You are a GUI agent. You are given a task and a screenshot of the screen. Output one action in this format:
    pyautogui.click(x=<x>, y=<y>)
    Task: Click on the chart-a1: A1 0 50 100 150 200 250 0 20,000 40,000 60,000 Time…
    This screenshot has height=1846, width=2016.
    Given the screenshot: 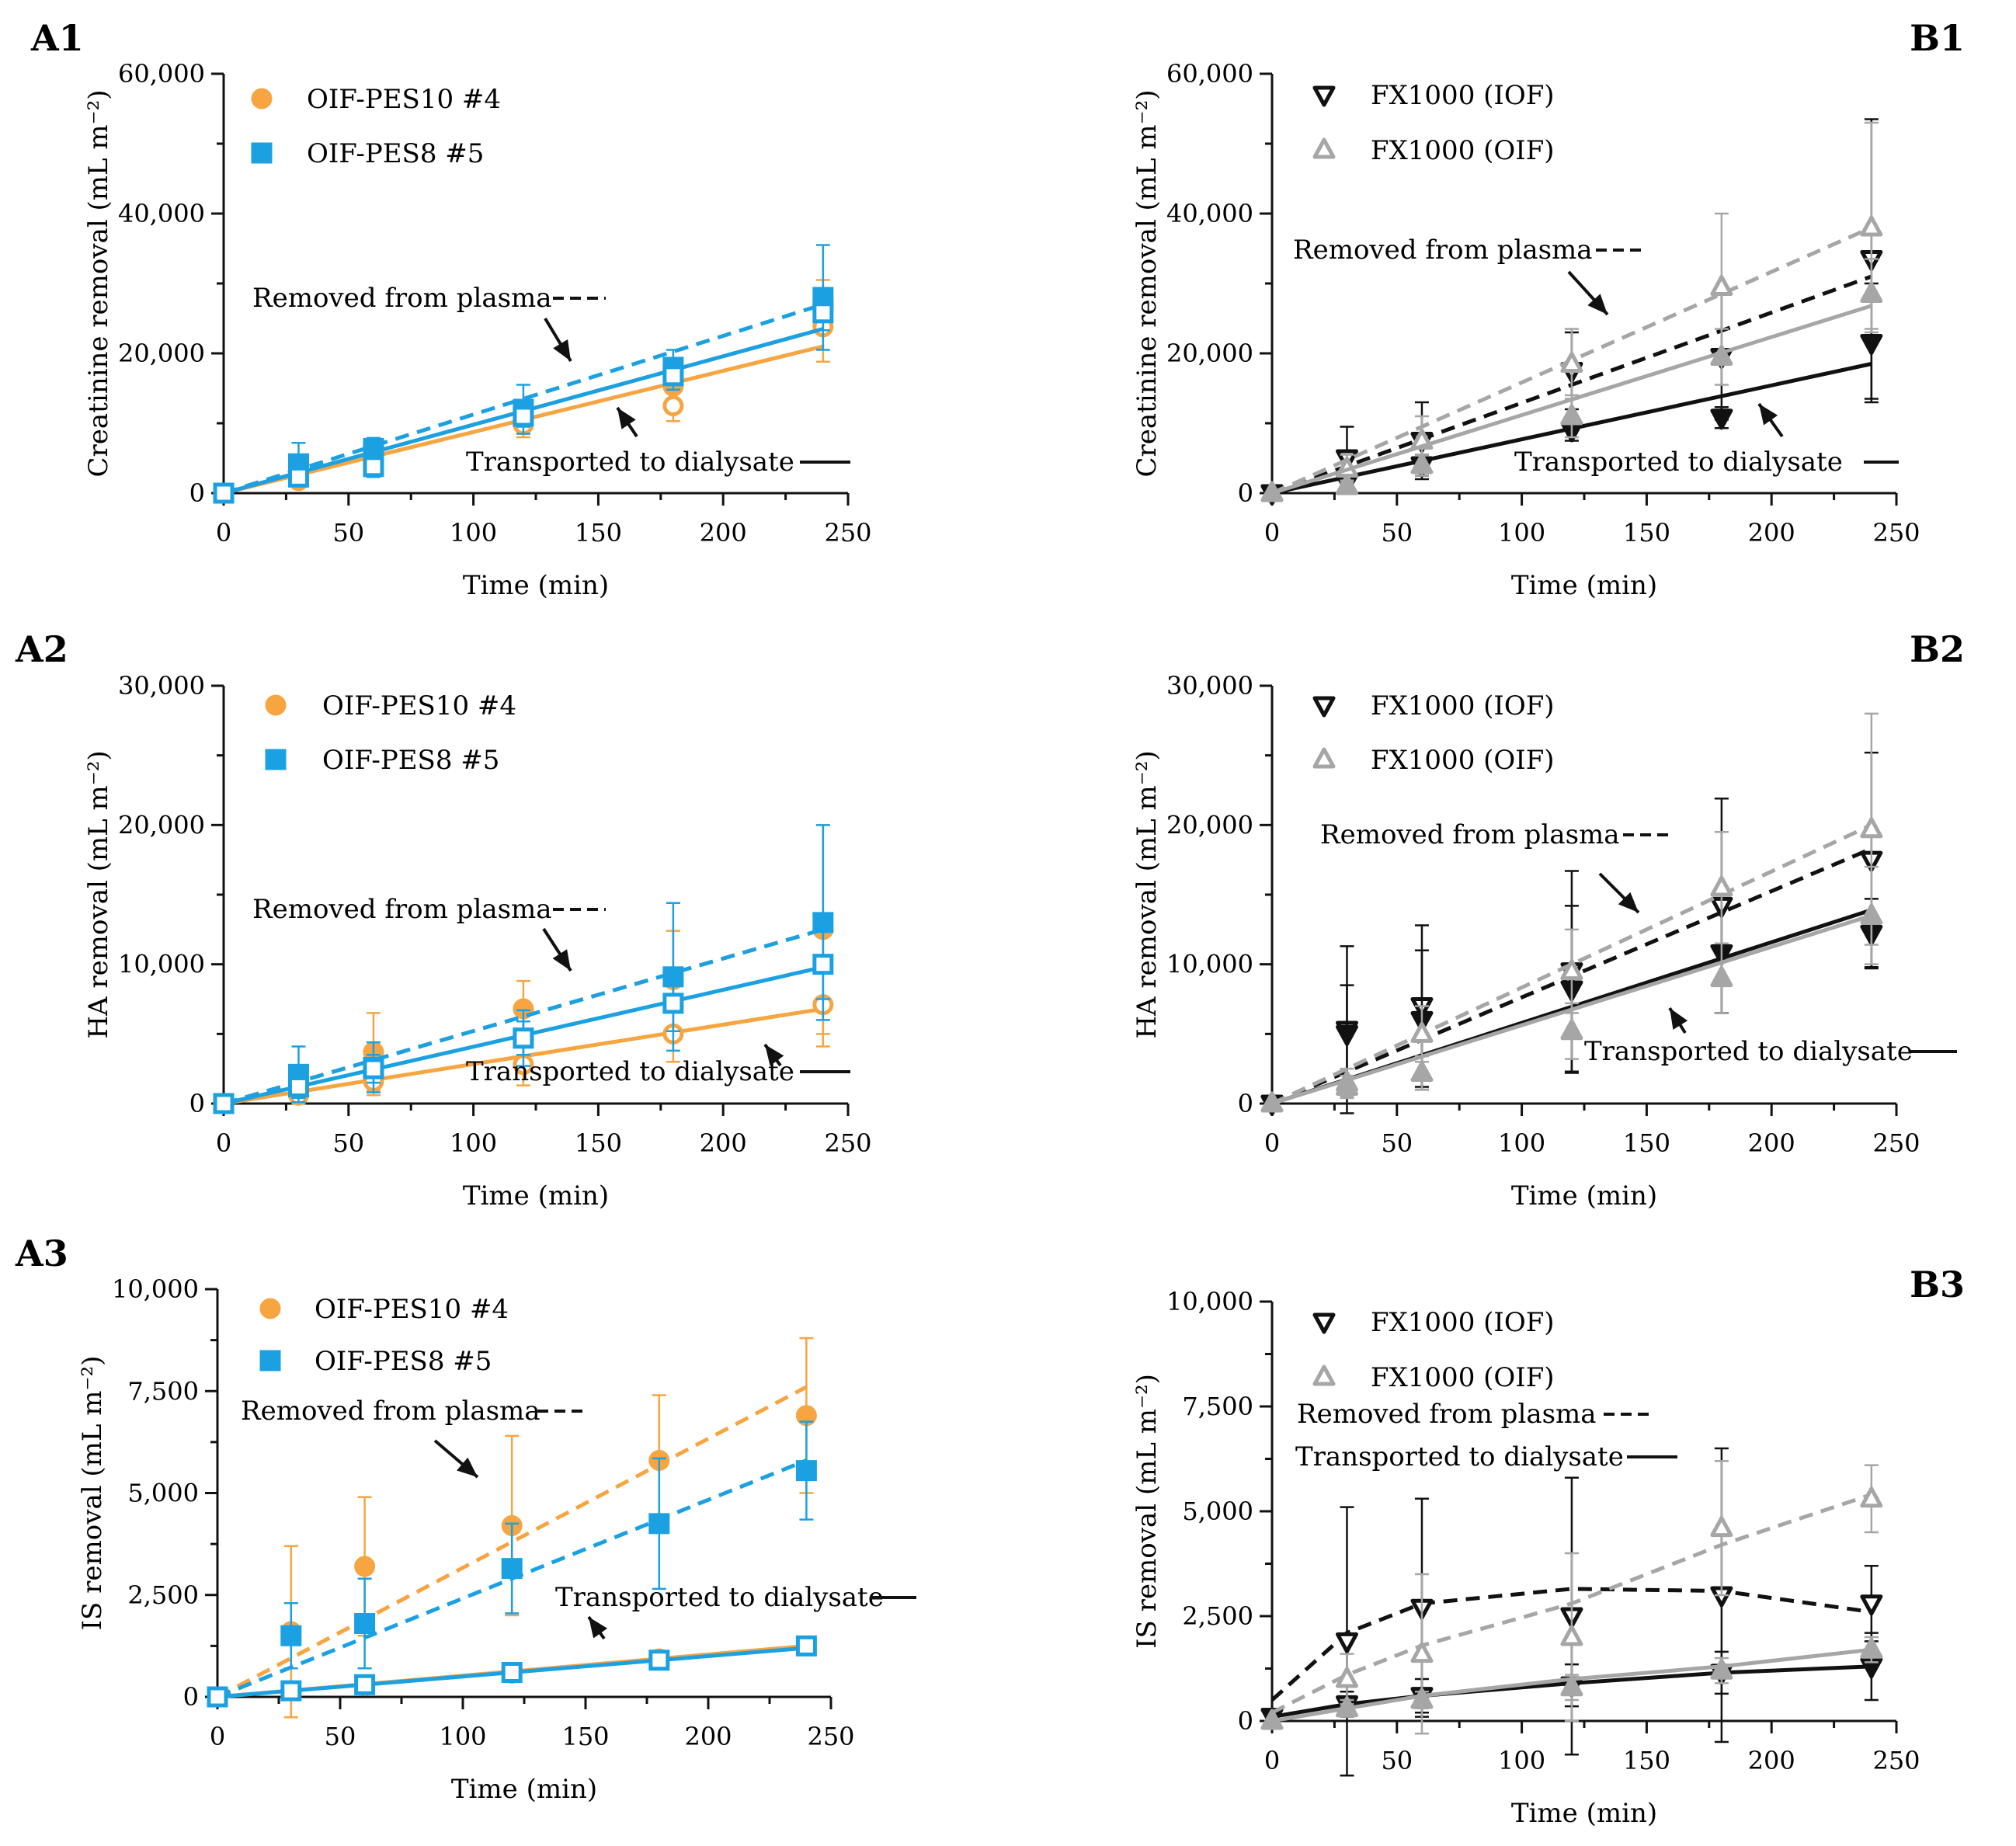 What is the action you would take?
    pyautogui.click(x=451, y=309)
    